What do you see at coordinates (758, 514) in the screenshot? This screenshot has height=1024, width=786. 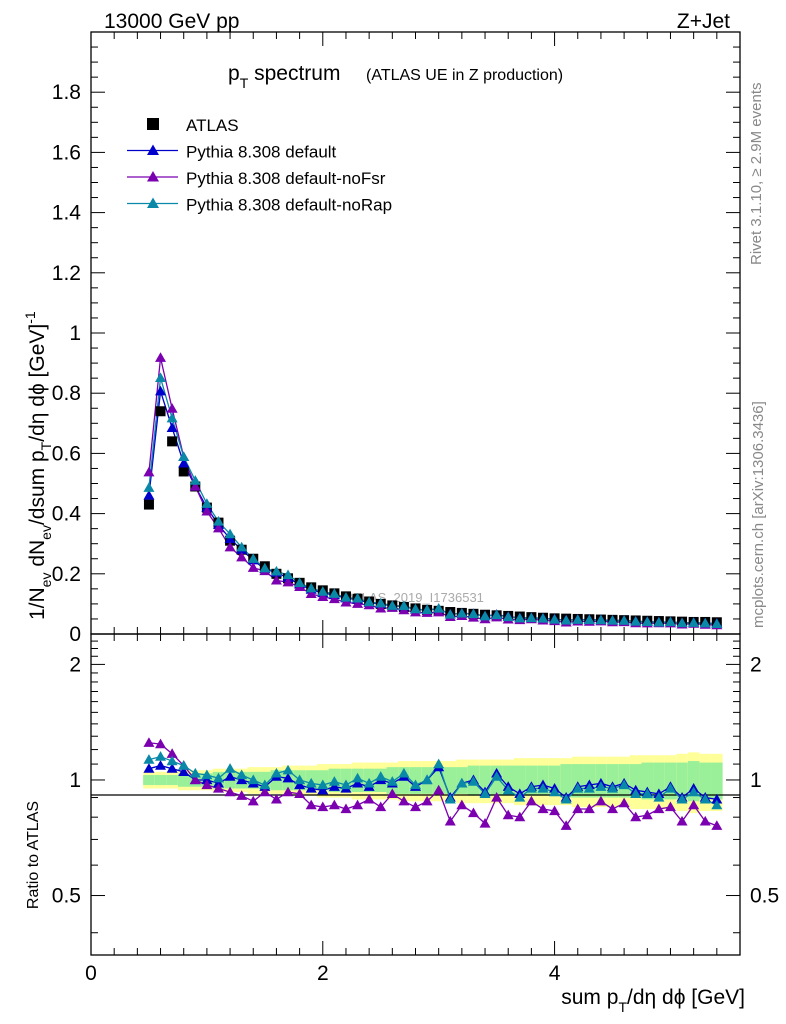 I see `mcplots-label: mcplots.cern.ch [arXiv:1306.3436]` at bounding box center [758, 514].